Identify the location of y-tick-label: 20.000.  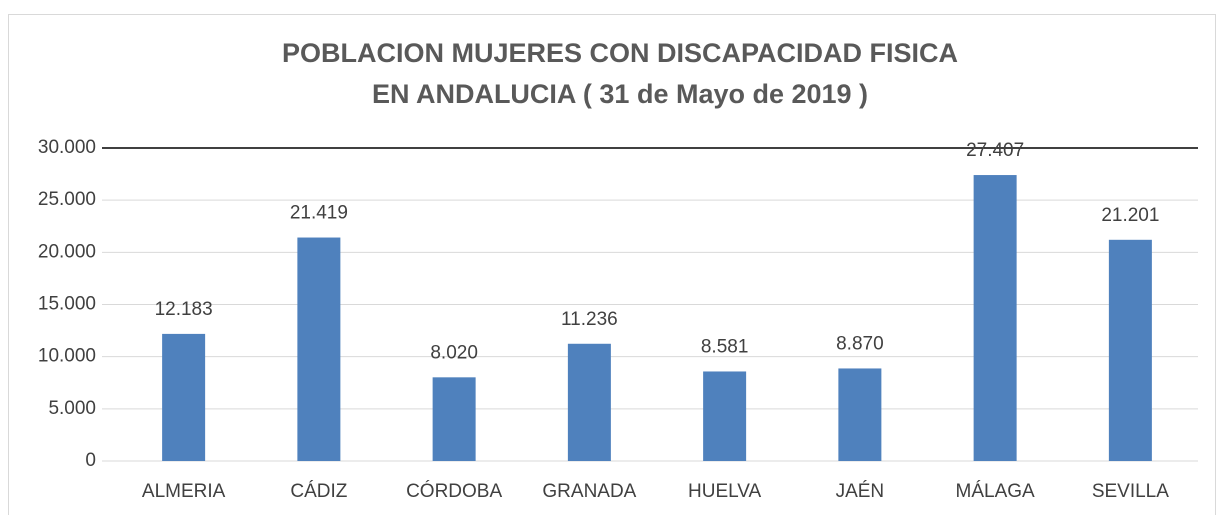
(67, 251).